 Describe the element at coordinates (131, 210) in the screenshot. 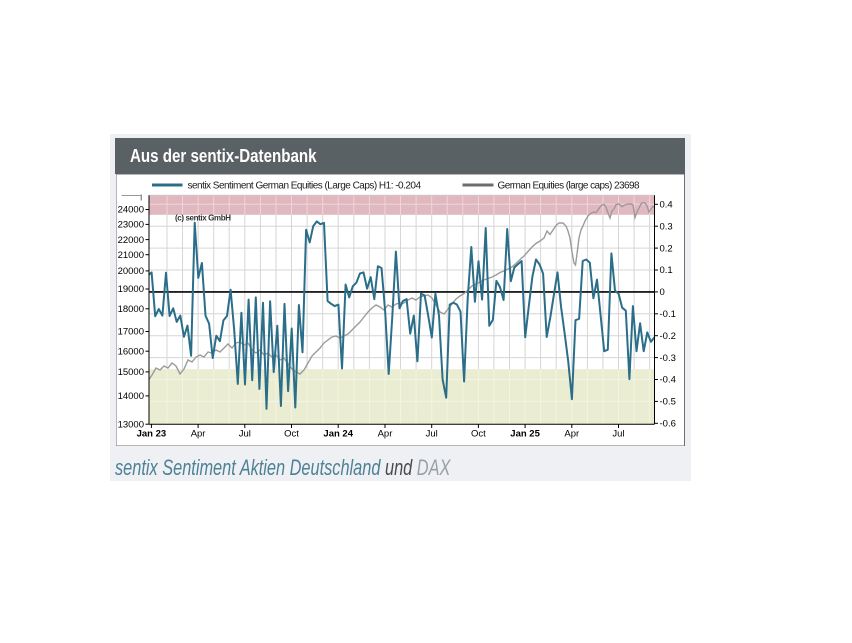

I see `svg-text: 24000` at that location.